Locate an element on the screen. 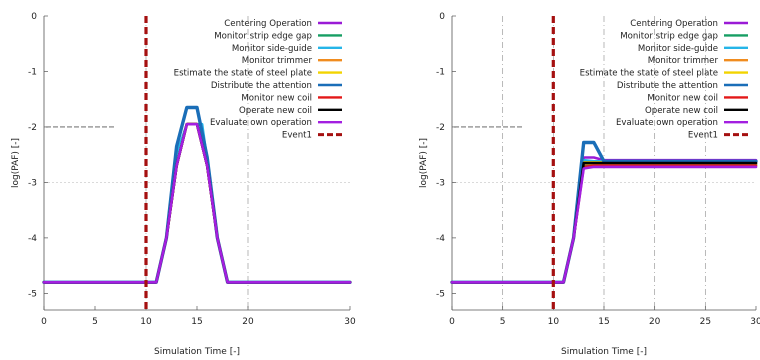  series-line is located at coordinates (604, 224).